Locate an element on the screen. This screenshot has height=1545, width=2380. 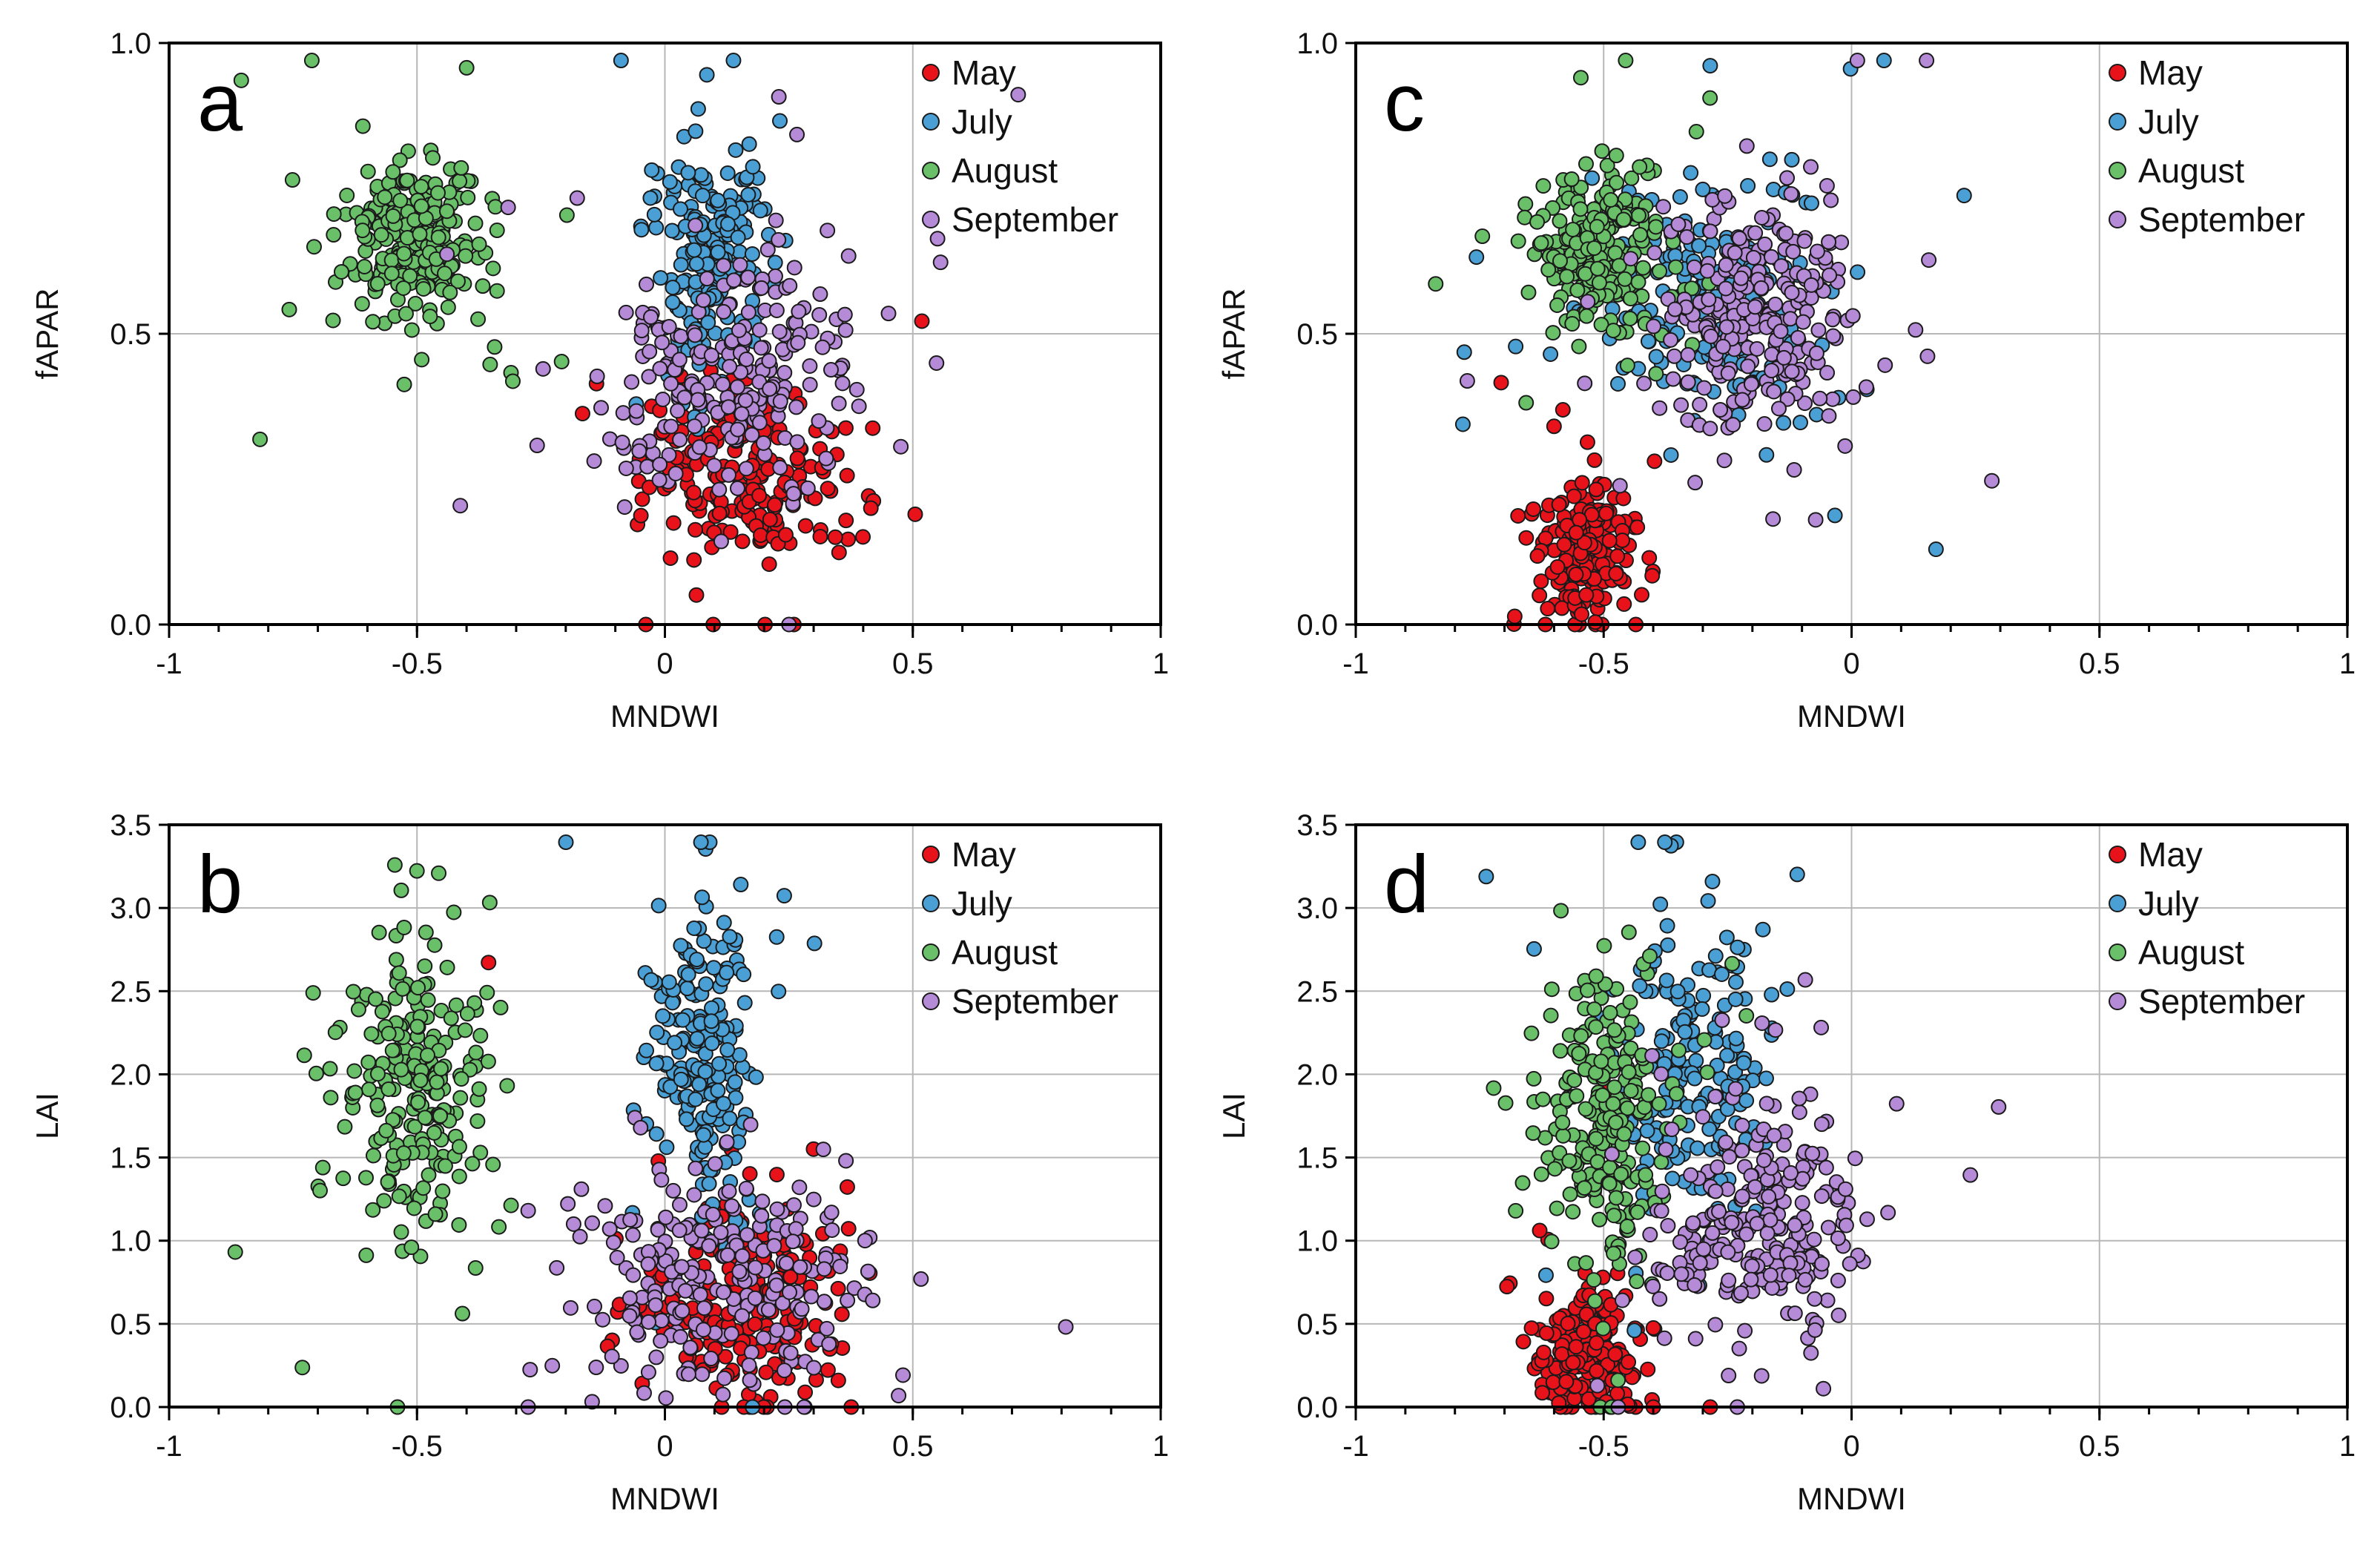
x-tick-label: 0 is located at coordinates (665, 1446).